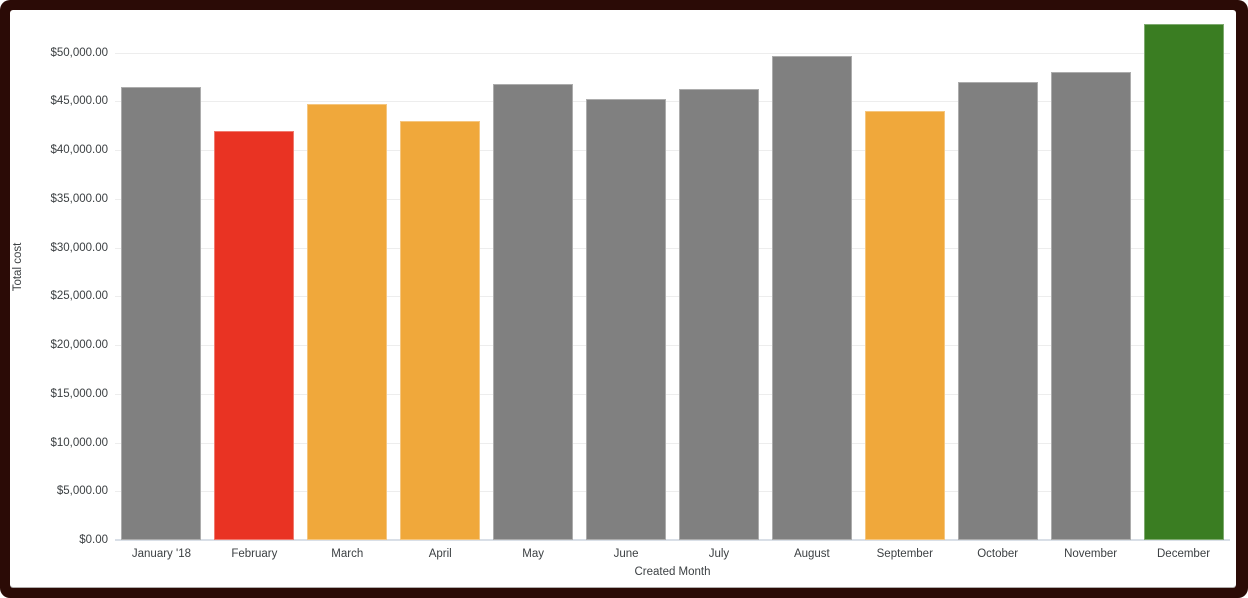 The image size is (1248, 598). What do you see at coordinates (79, 296) in the screenshot?
I see `y-tick-label-25000: $25,000.00` at bounding box center [79, 296].